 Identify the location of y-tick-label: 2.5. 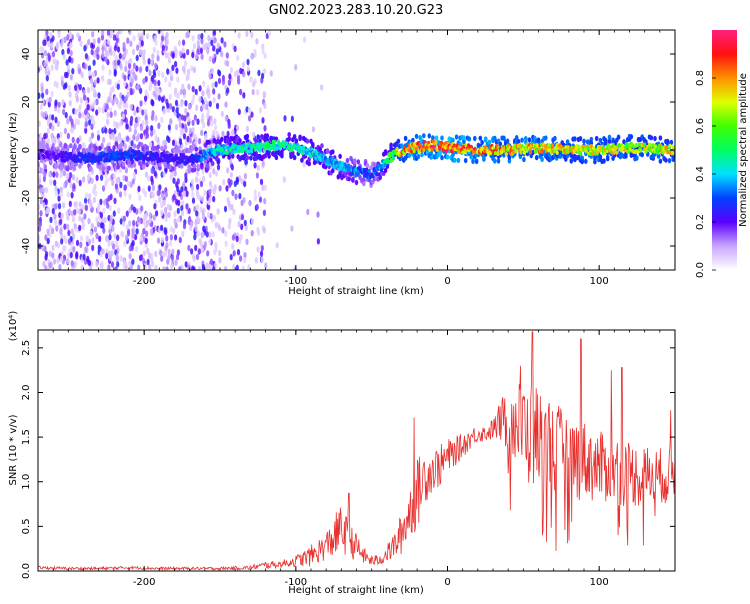
(26, 348).